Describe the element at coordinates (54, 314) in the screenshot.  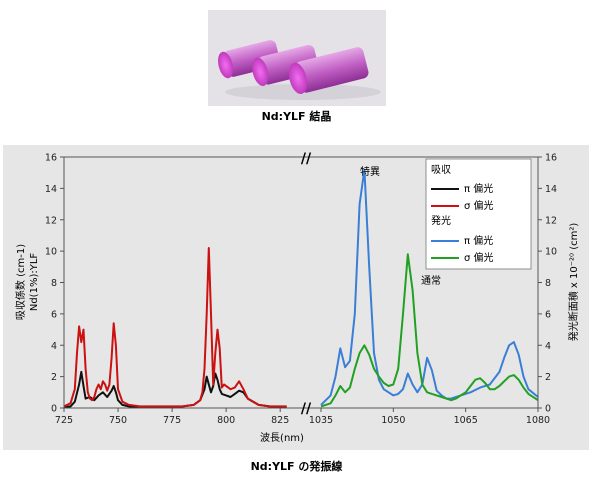
I see `y-tick-label-left: 6` at that location.